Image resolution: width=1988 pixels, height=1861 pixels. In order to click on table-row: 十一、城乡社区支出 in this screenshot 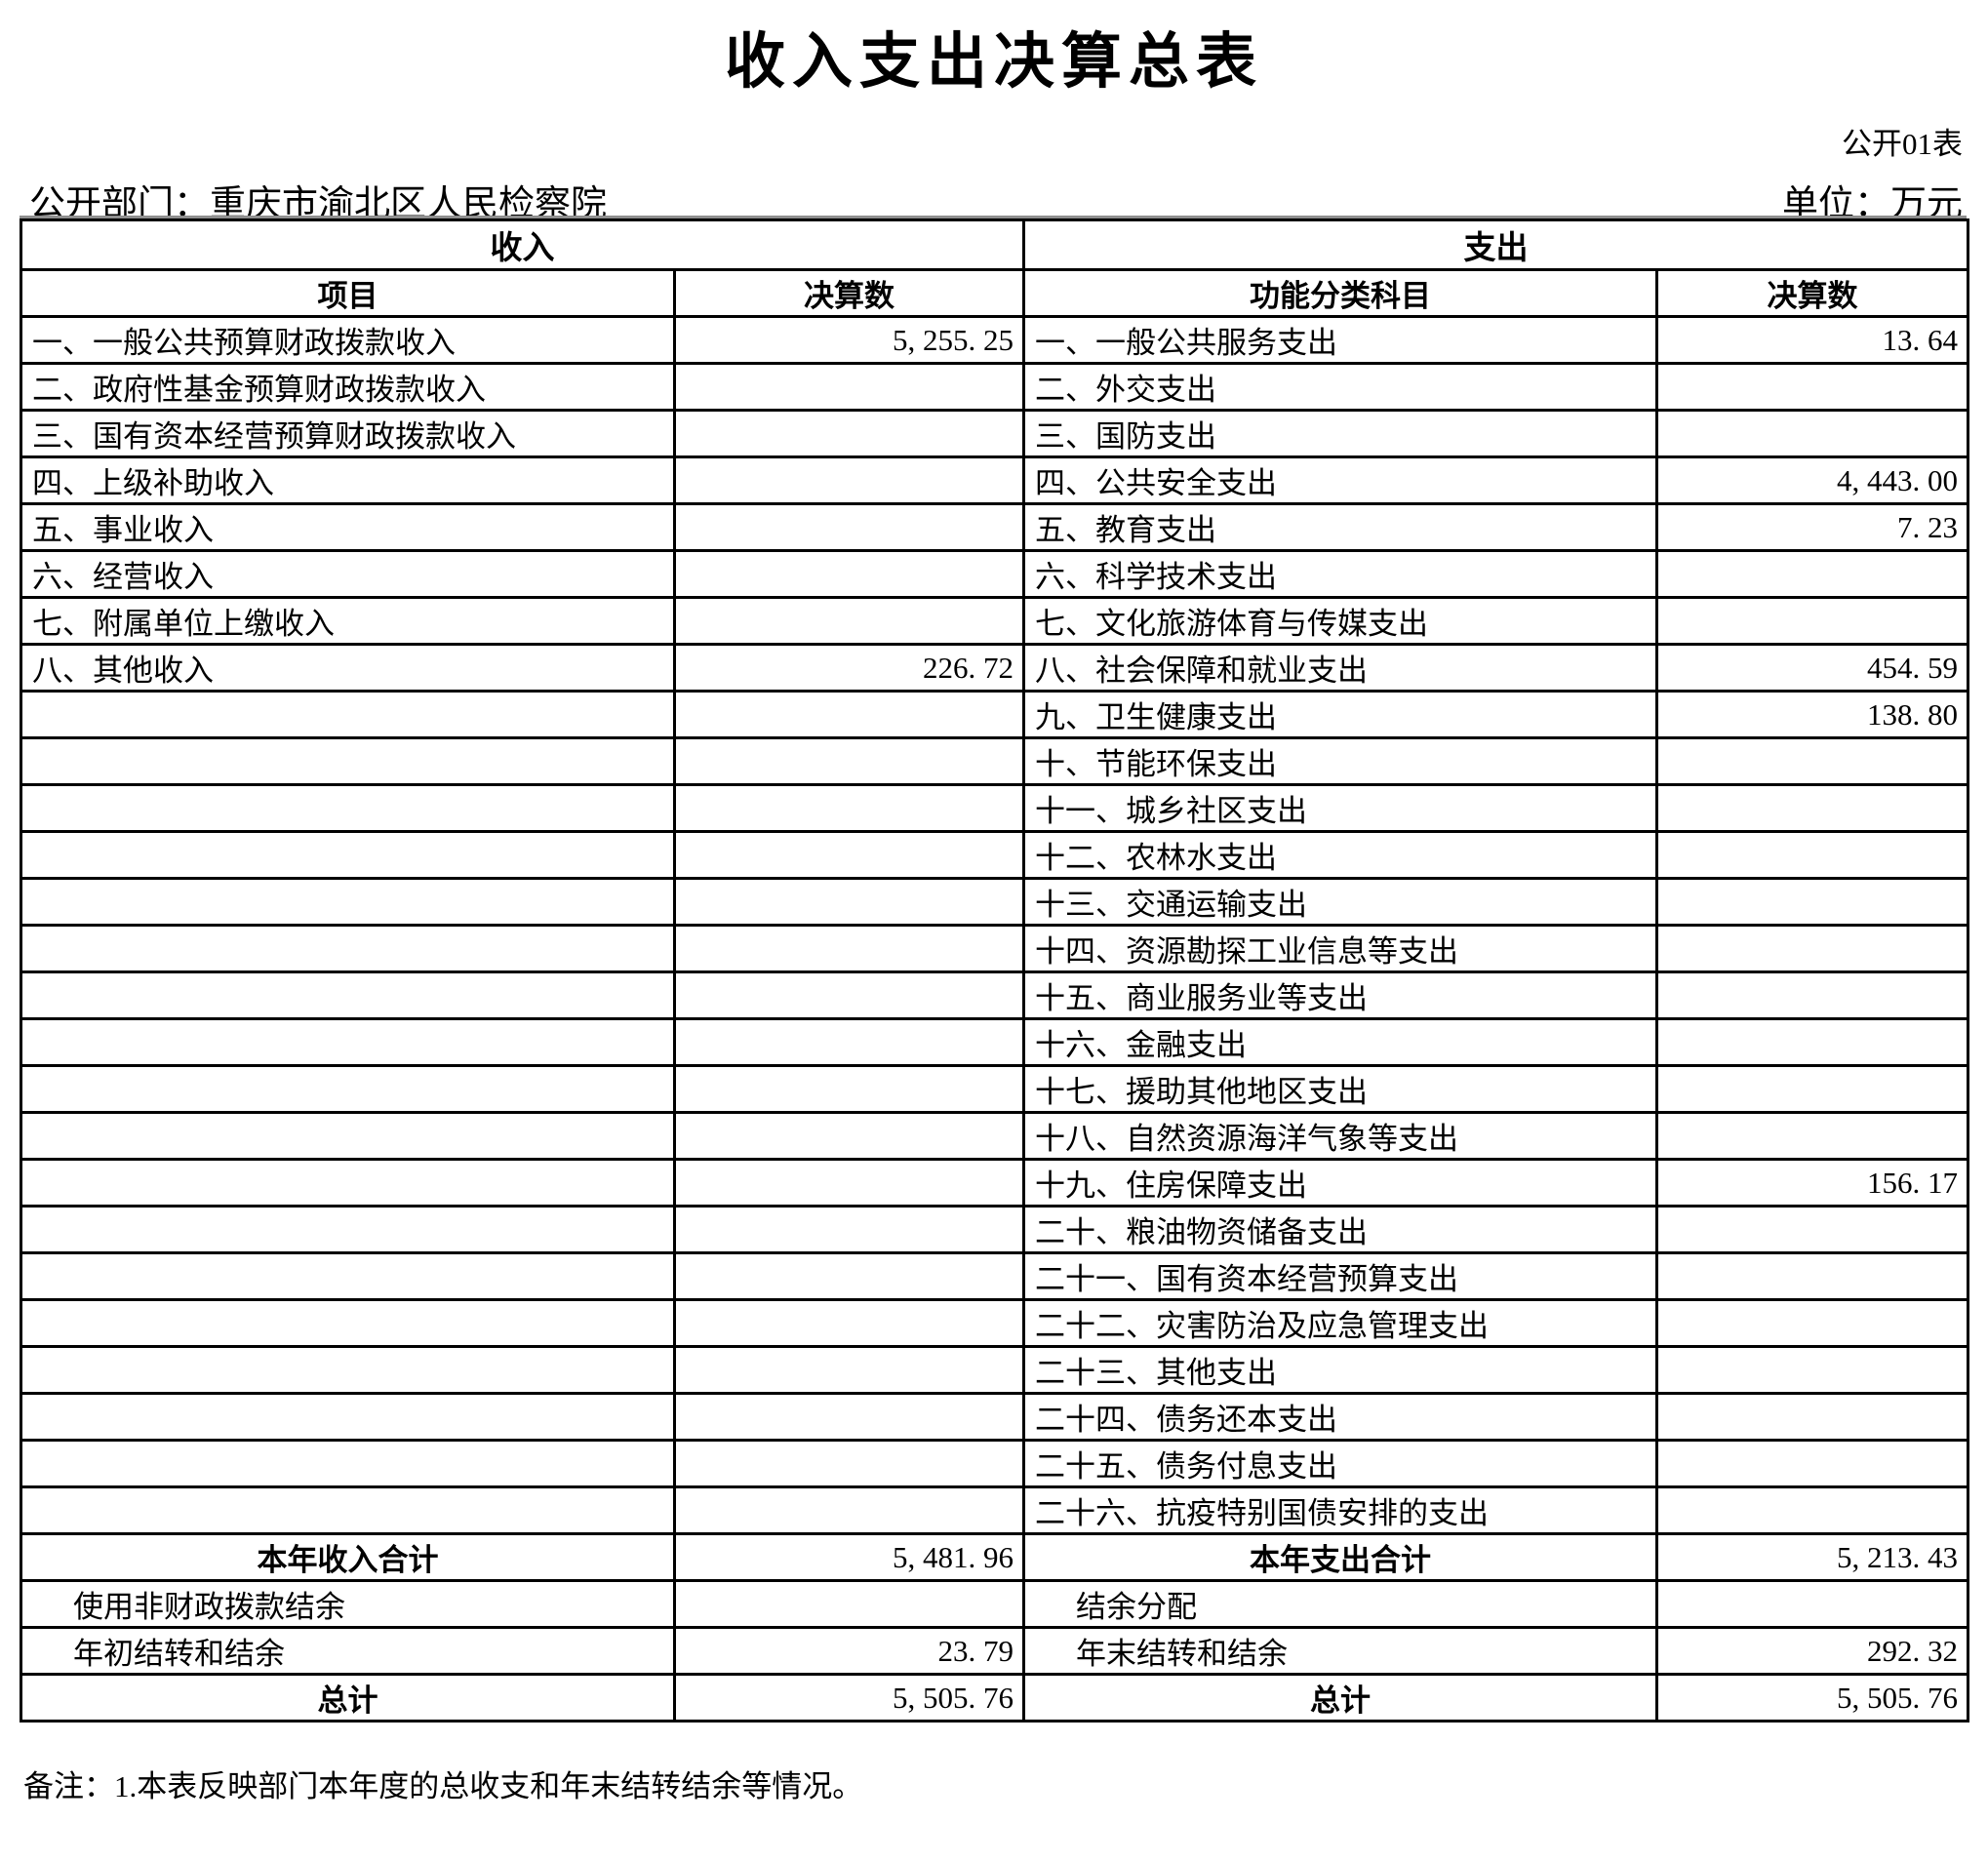, I will do `click(994, 808)`.